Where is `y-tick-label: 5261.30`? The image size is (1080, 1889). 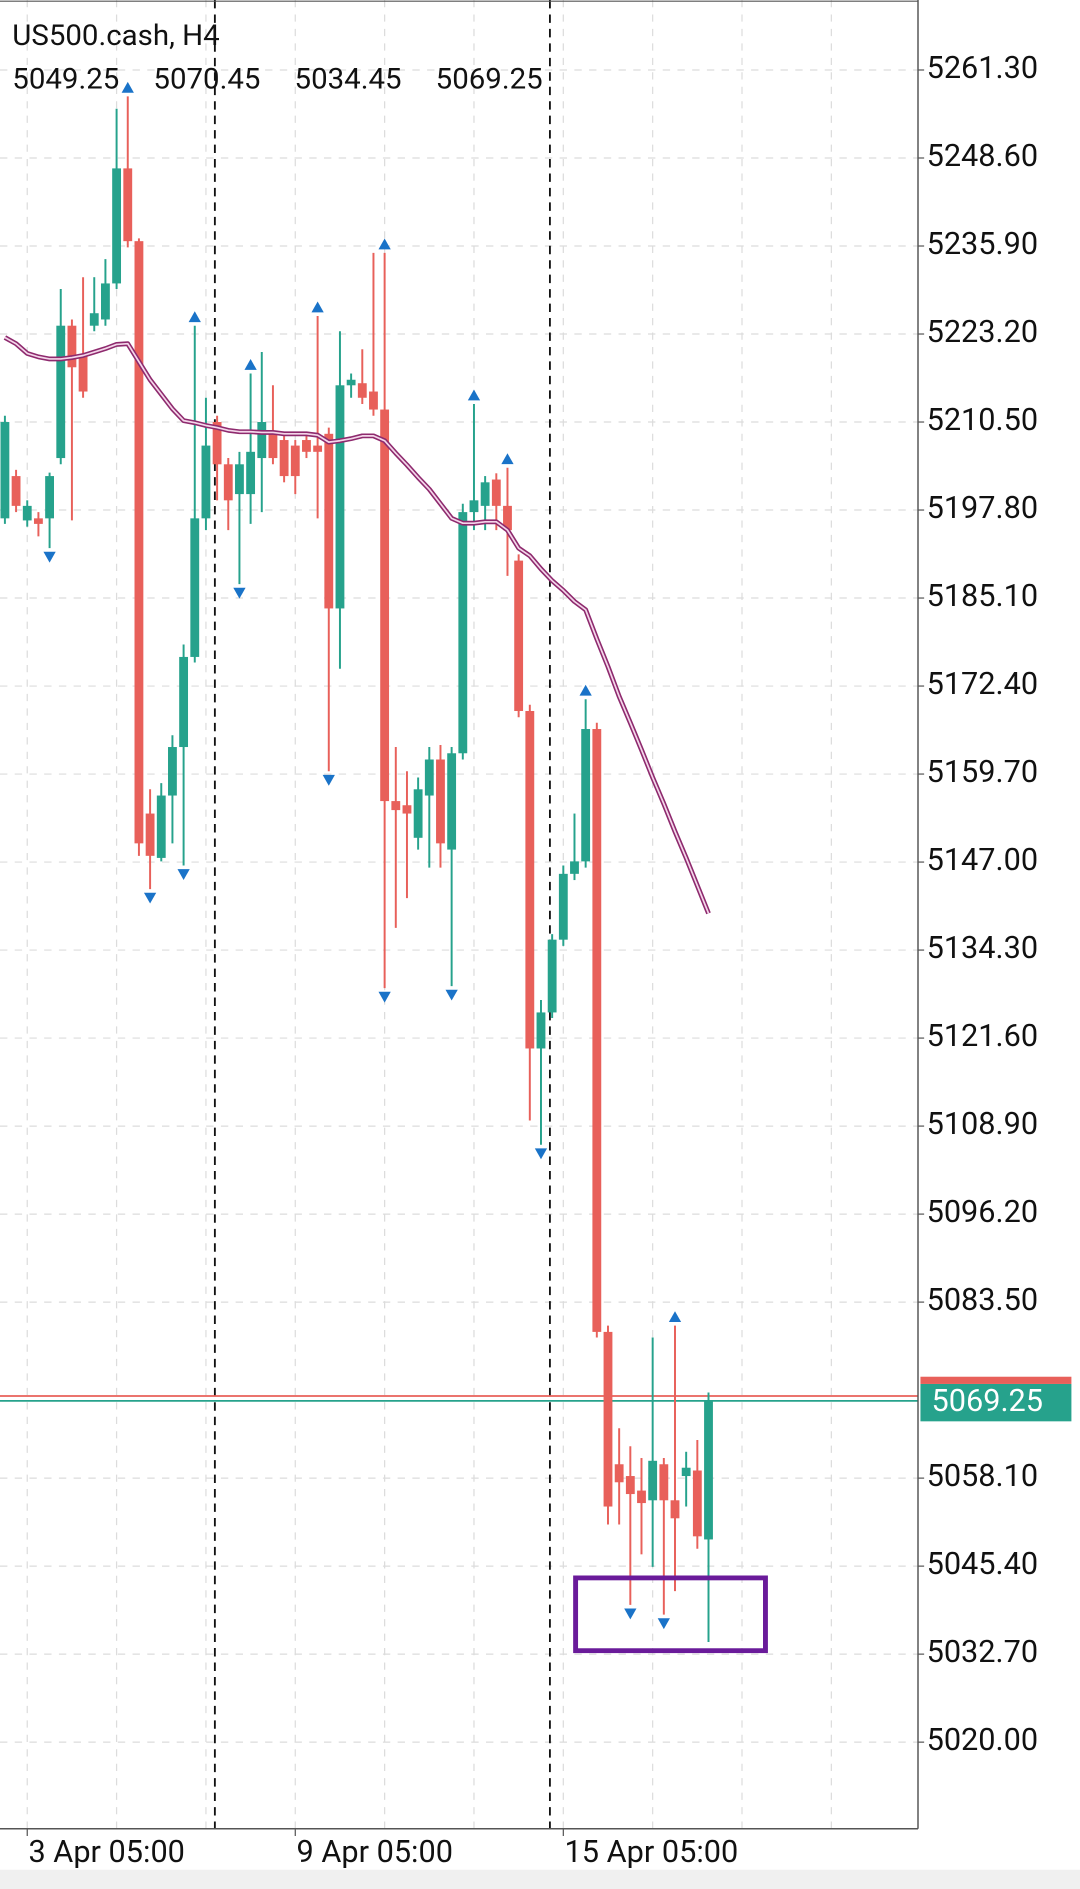 y-tick-label: 5261.30 is located at coordinates (983, 68).